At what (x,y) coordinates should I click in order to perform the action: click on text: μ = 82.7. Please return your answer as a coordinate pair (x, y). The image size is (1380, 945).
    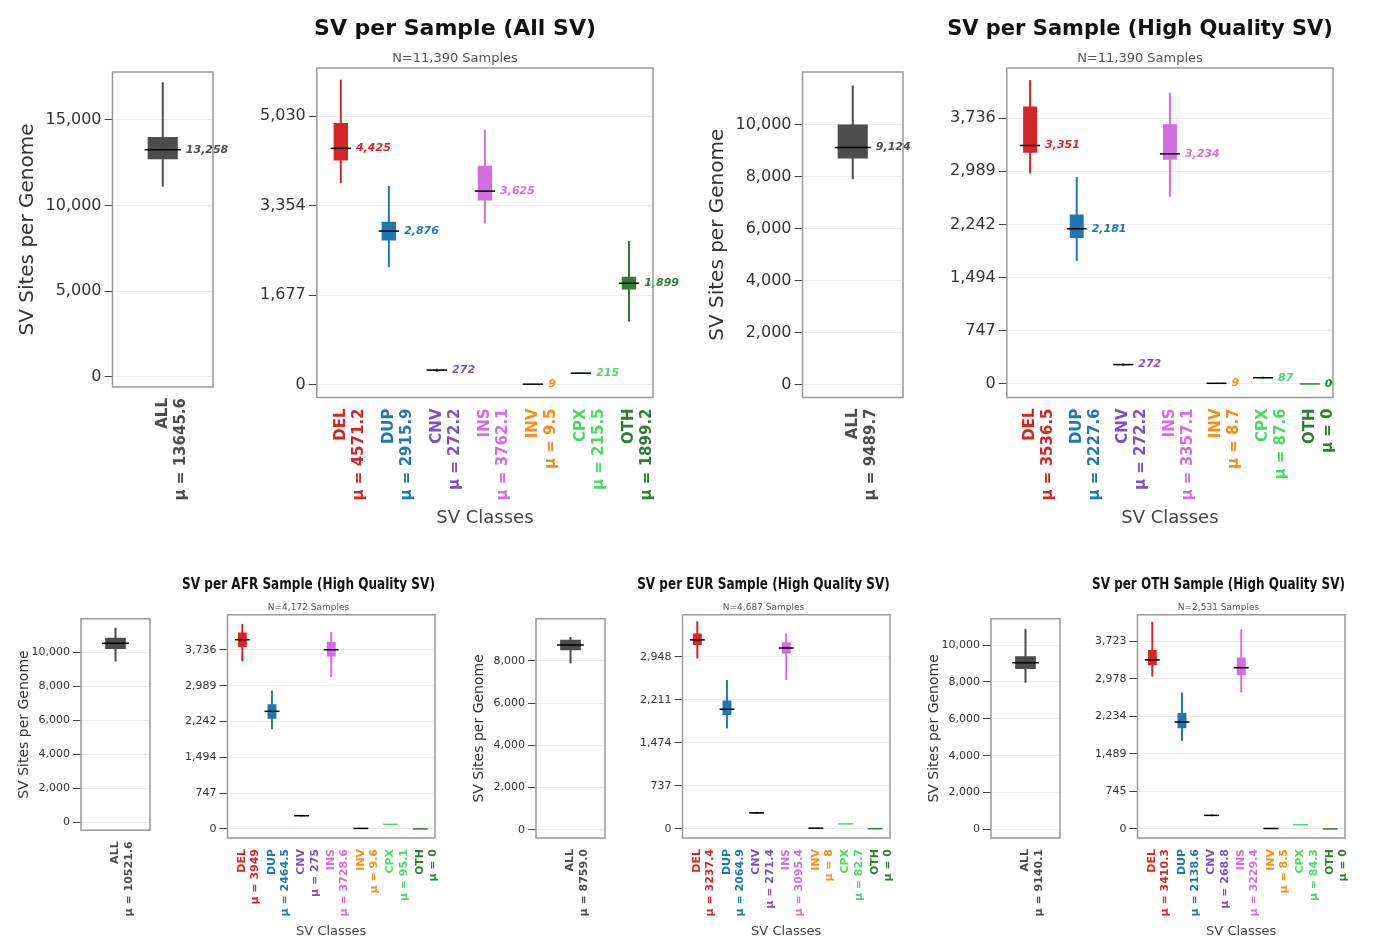
    Looking at the image, I should click on (858, 875).